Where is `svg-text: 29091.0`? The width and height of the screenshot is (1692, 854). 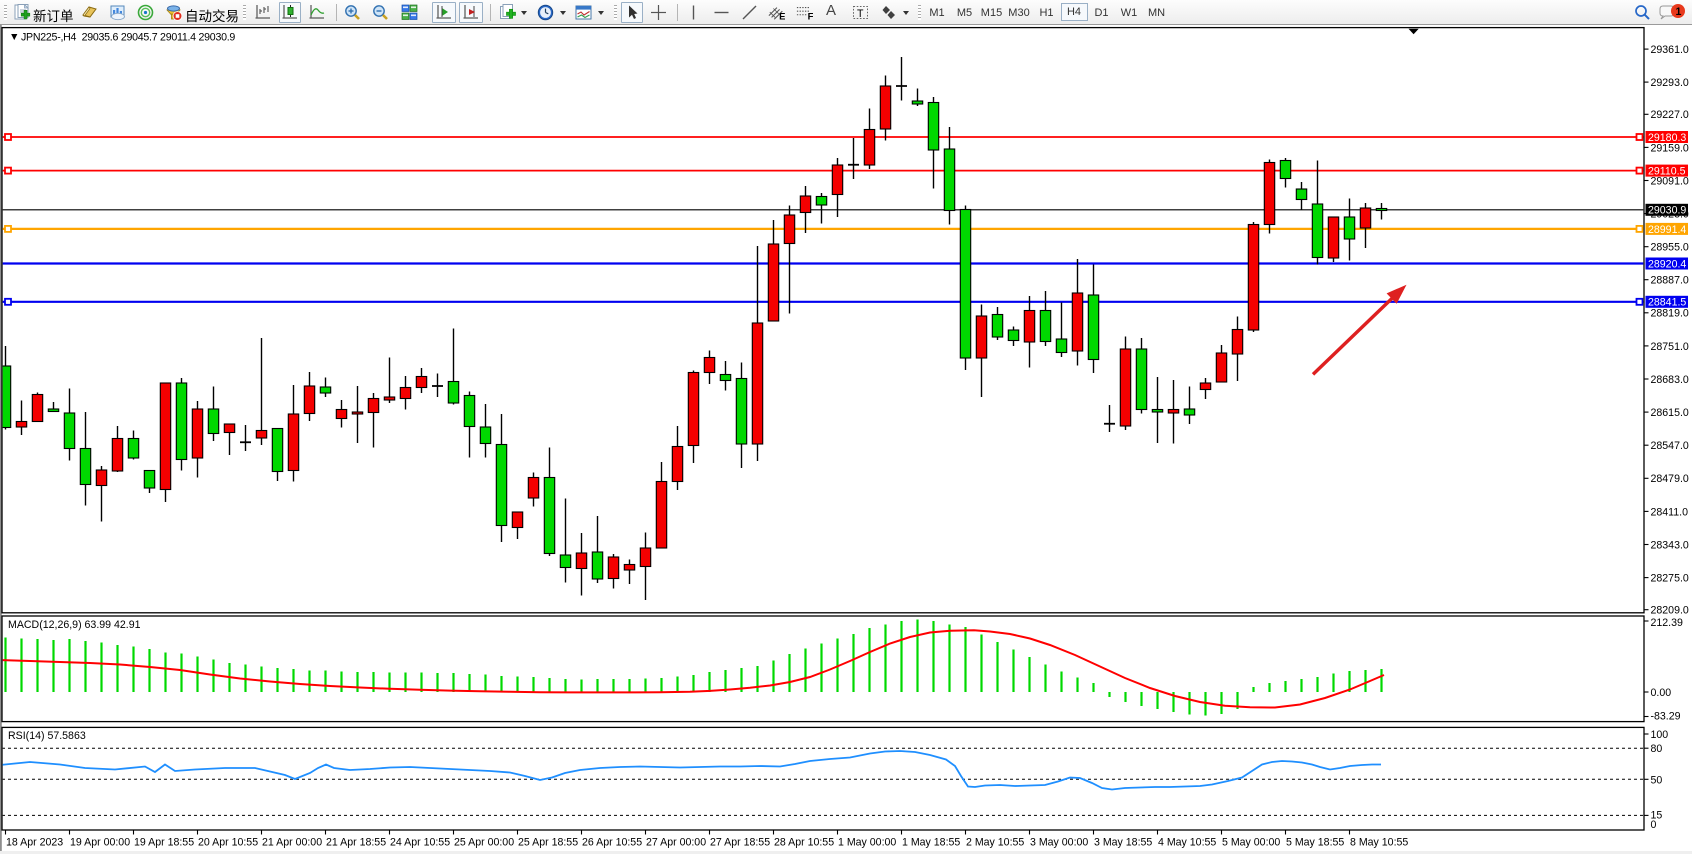 svg-text: 29091.0 is located at coordinates (1670, 181).